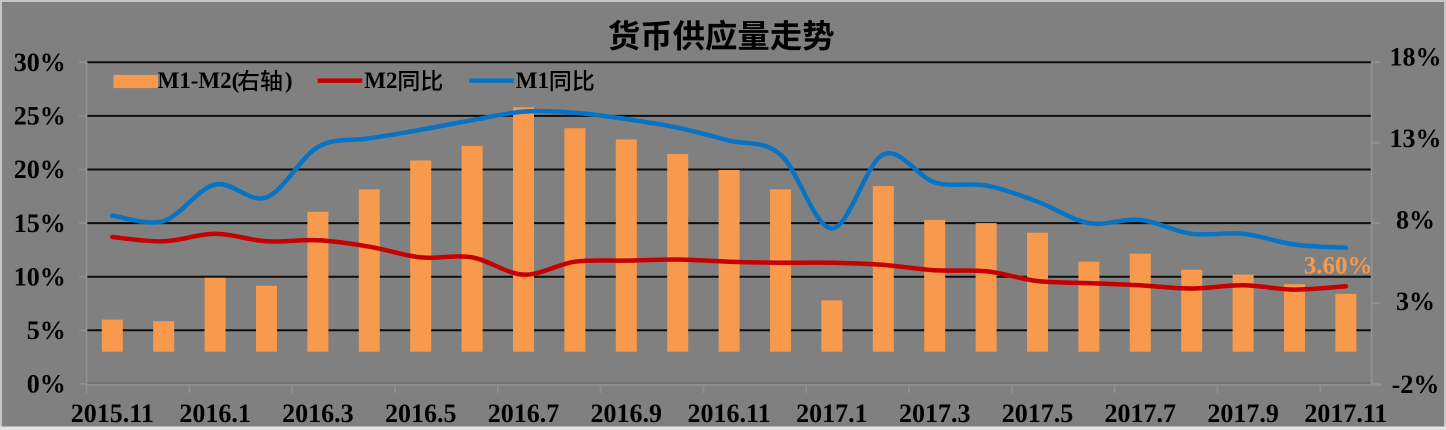 This screenshot has height=430, width=1446. What do you see at coordinates (40, 276) in the screenshot?
I see `svg-text: 10%` at bounding box center [40, 276].